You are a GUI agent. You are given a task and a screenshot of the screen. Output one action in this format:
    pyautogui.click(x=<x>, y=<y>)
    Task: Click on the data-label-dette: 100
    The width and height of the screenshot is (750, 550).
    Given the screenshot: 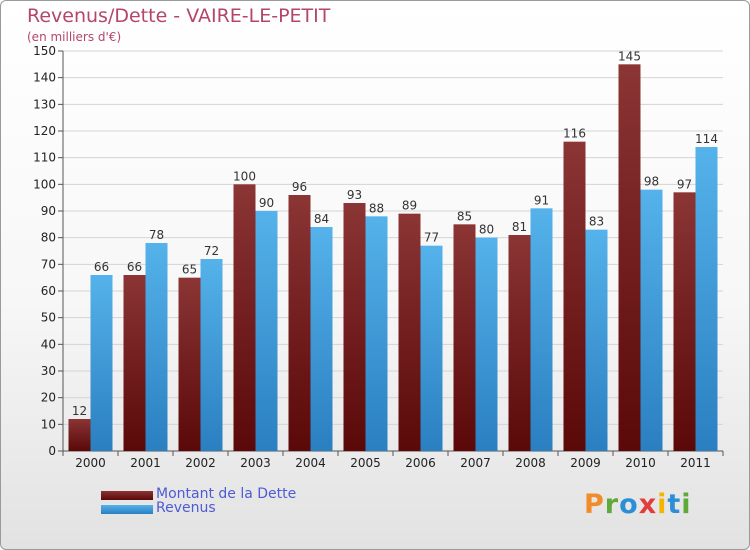 What is the action you would take?
    pyautogui.click(x=244, y=176)
    